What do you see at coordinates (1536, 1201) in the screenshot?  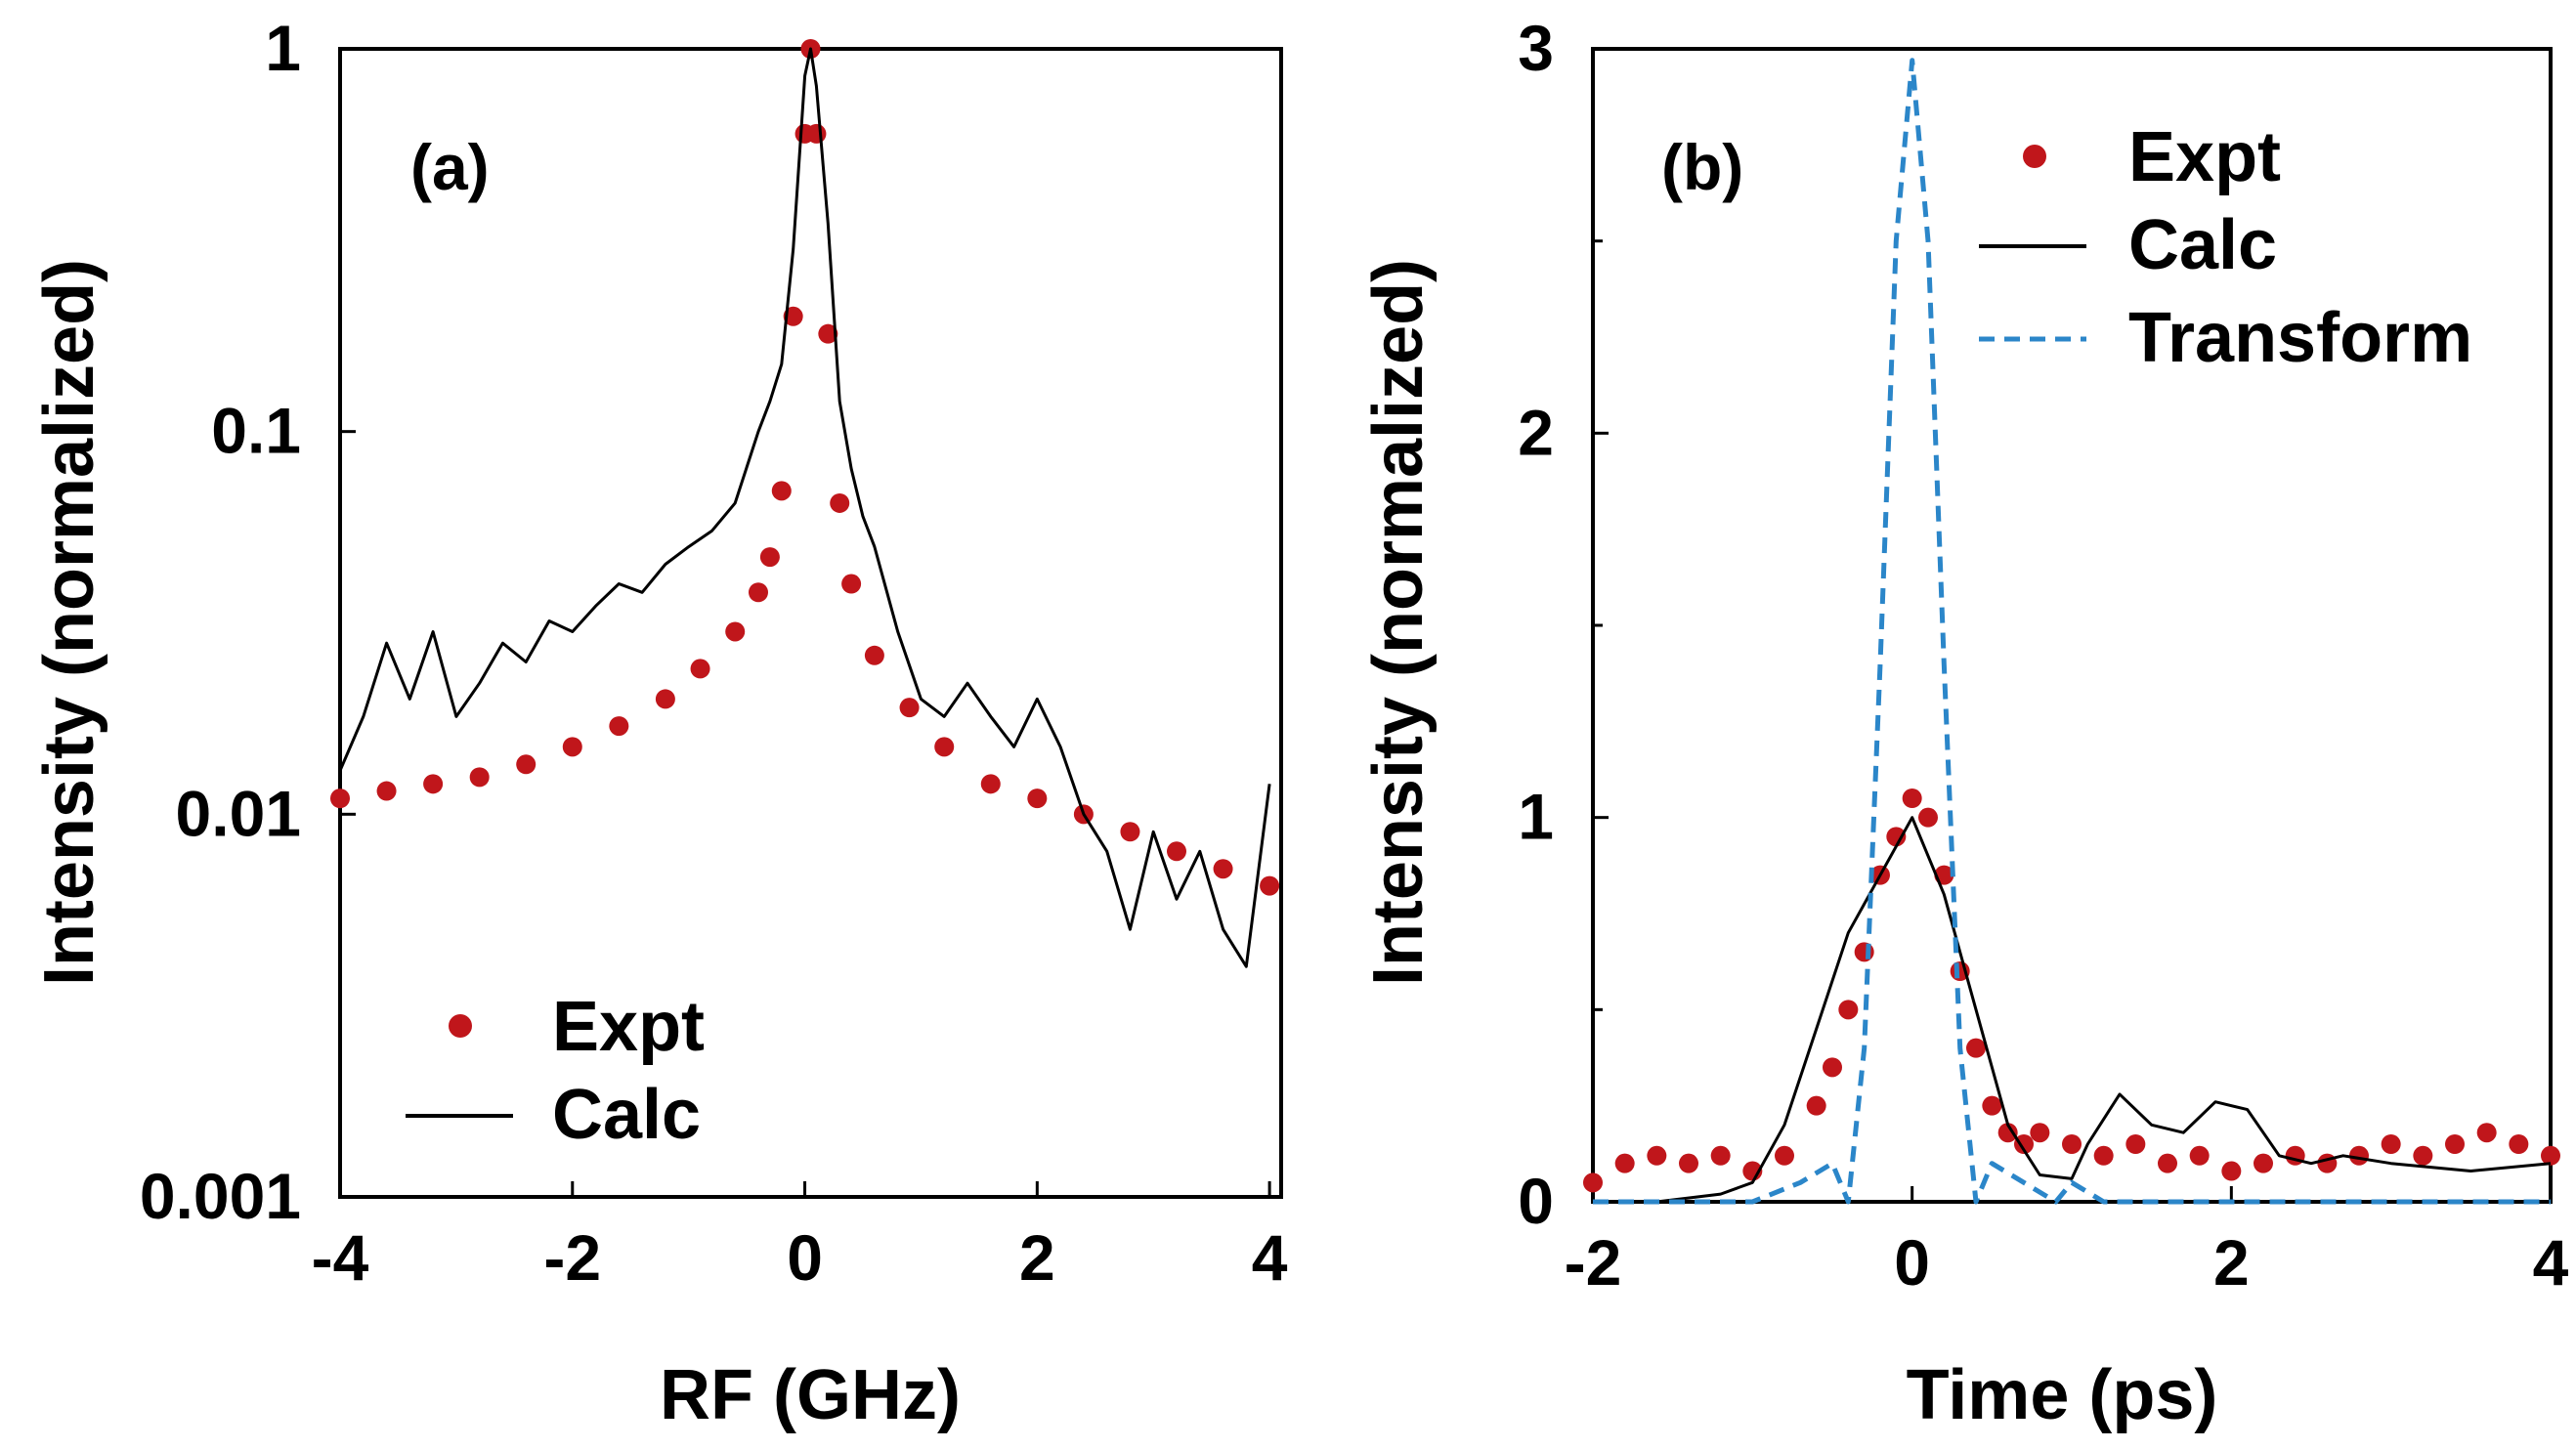 I see `panel-b-y-tick-label: 0` at bounding box center [1536, 1201].